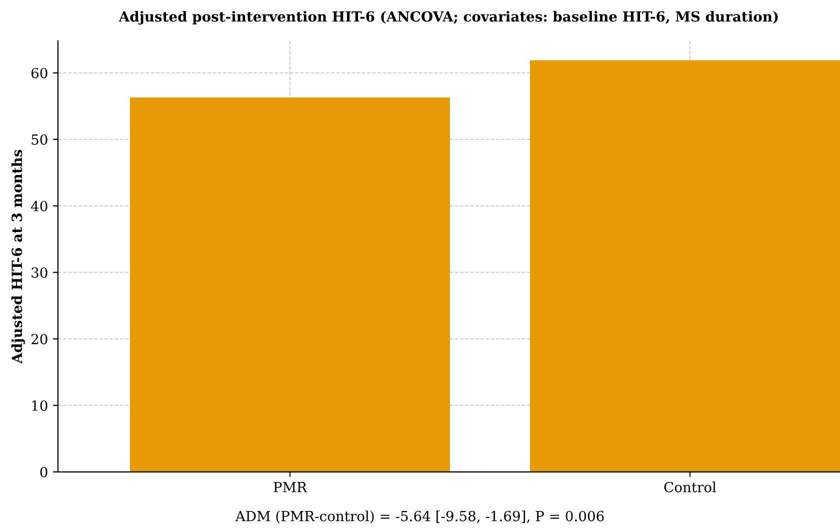  Describe the element at coordinates (291, 487) in the screenshot. I see `x-tick-label: PMR` at that location.